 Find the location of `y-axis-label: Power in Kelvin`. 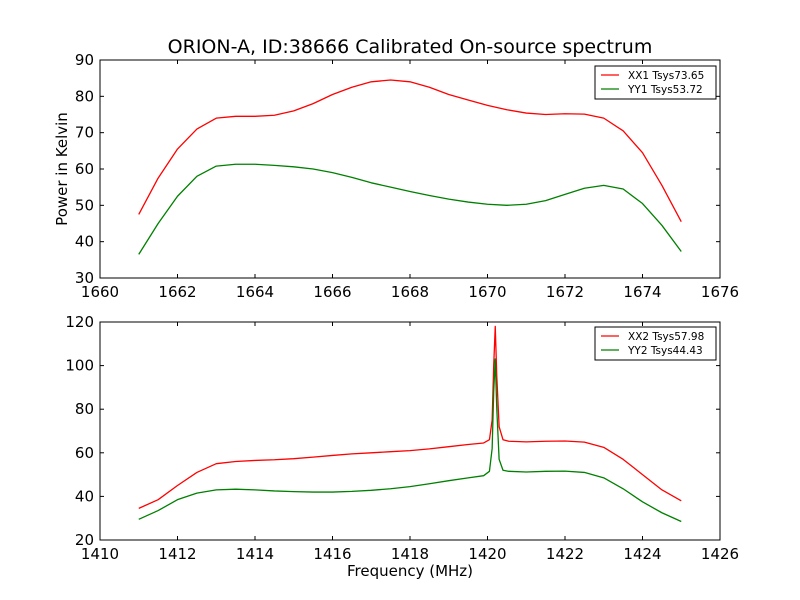

y-axis-label: Power in Kelvin is located at coordinates (62, 169).